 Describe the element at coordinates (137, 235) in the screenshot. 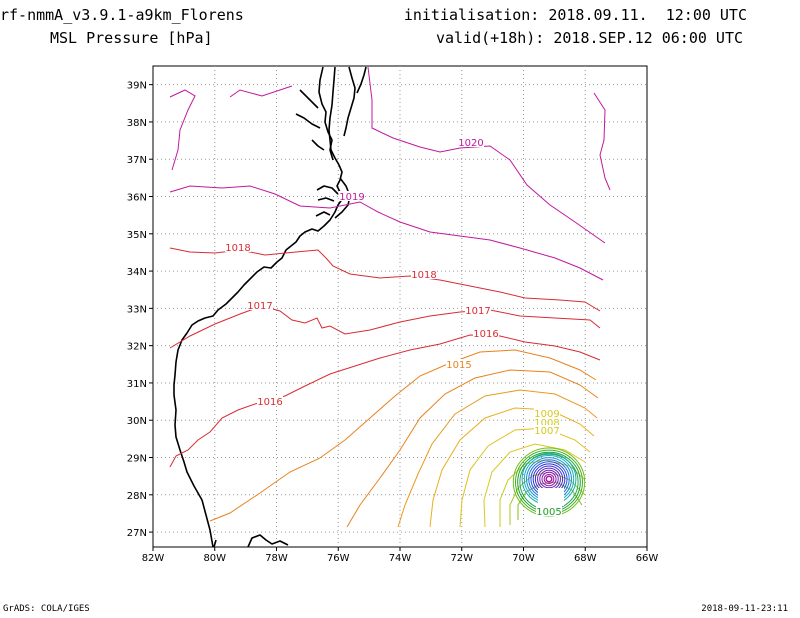

I see `lat-tick-label: 35N` at that location.